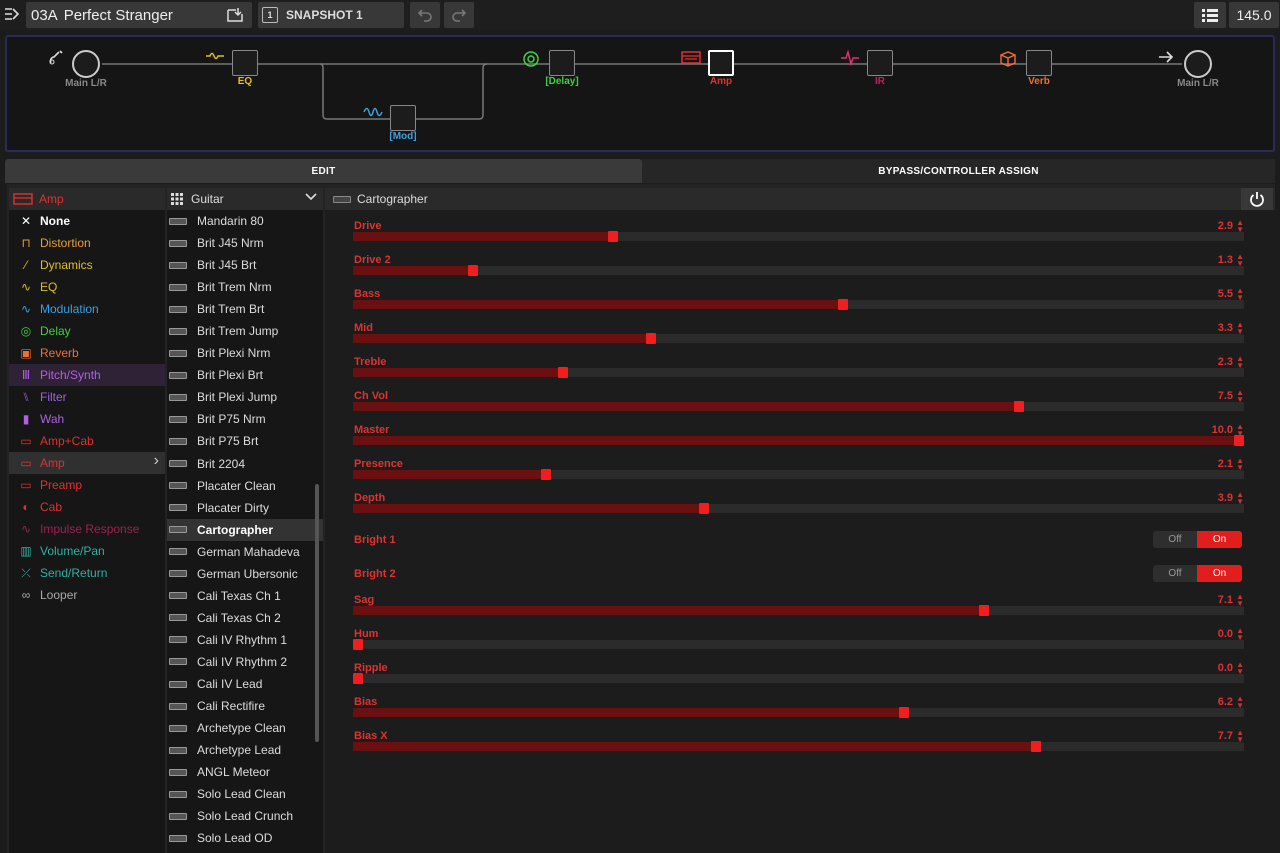  What do you see at coordinates (12, 14) in the screenshot?
I see `panel-toggle-icon` at bounding box center [12, 14].